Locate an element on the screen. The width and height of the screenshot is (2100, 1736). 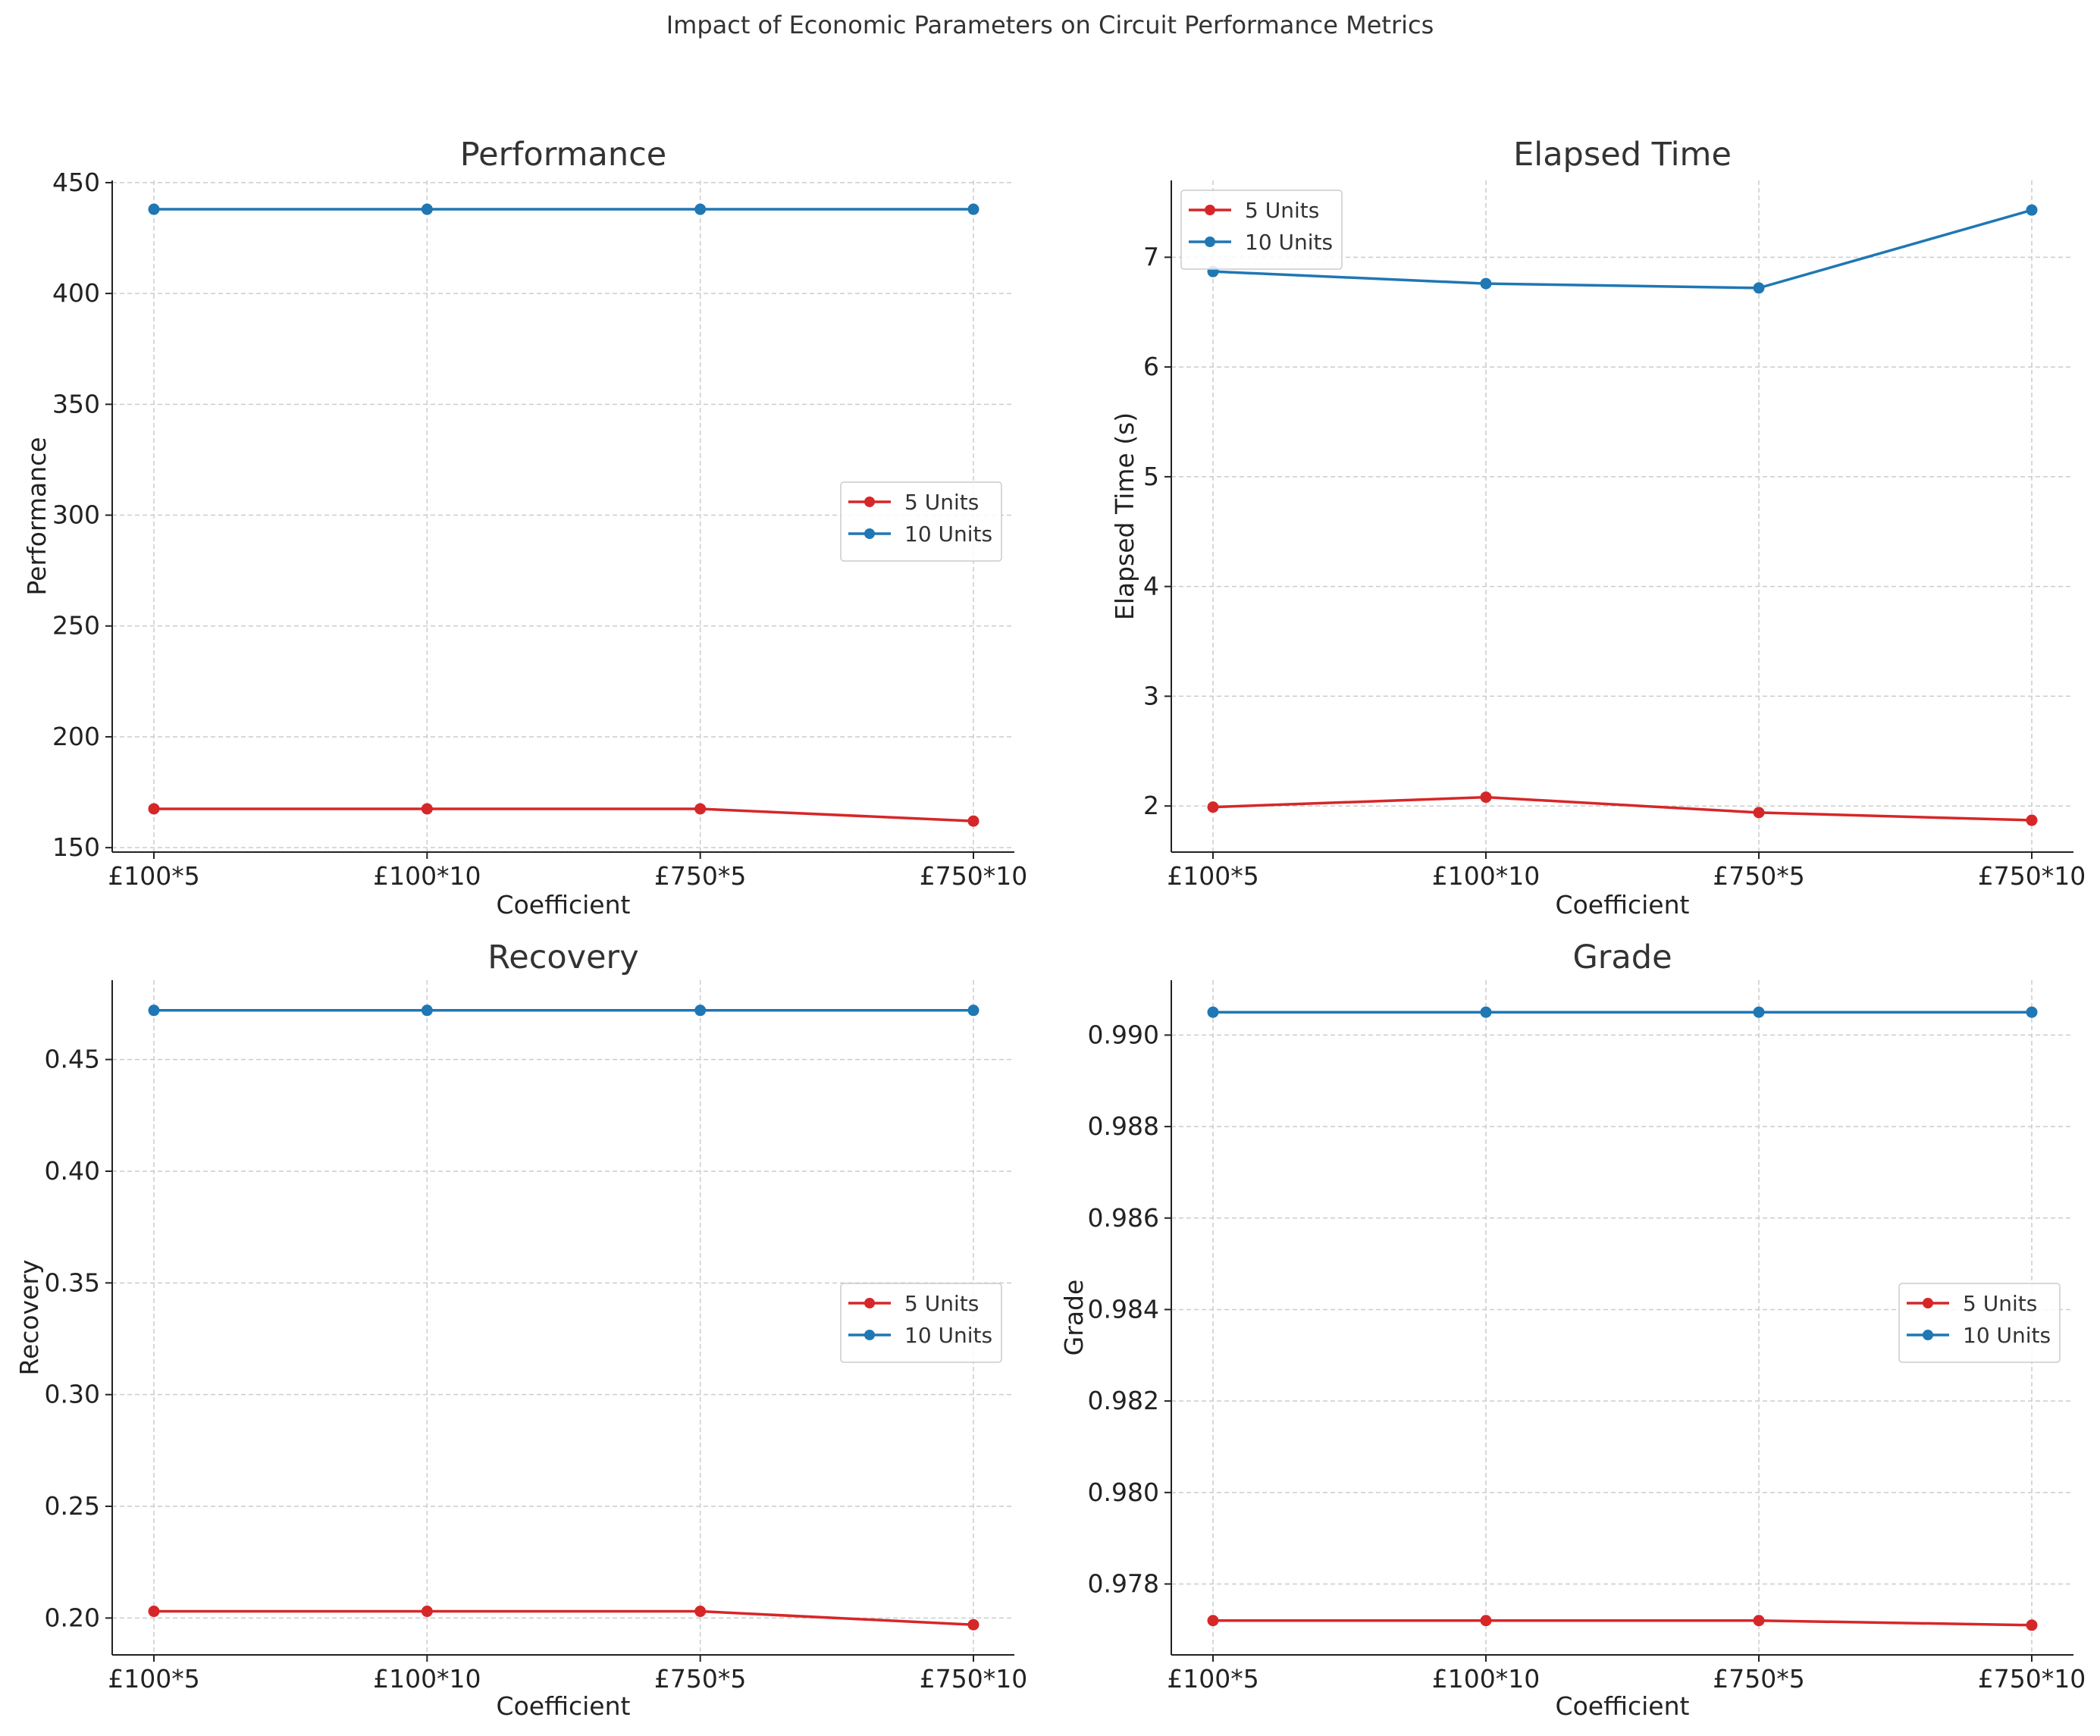
y-tick-label: 4 is located at coordinates (1151, 586).